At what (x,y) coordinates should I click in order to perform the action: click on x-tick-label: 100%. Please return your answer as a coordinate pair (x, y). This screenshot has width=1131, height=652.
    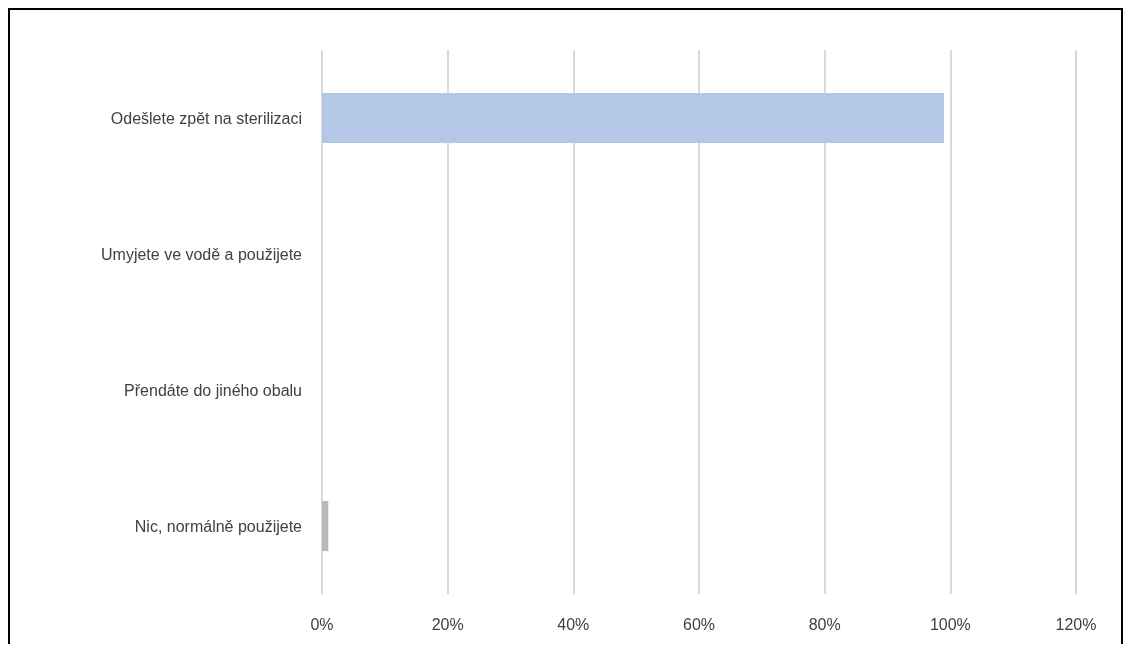
    Looking at the image, I should click on (950, 624).